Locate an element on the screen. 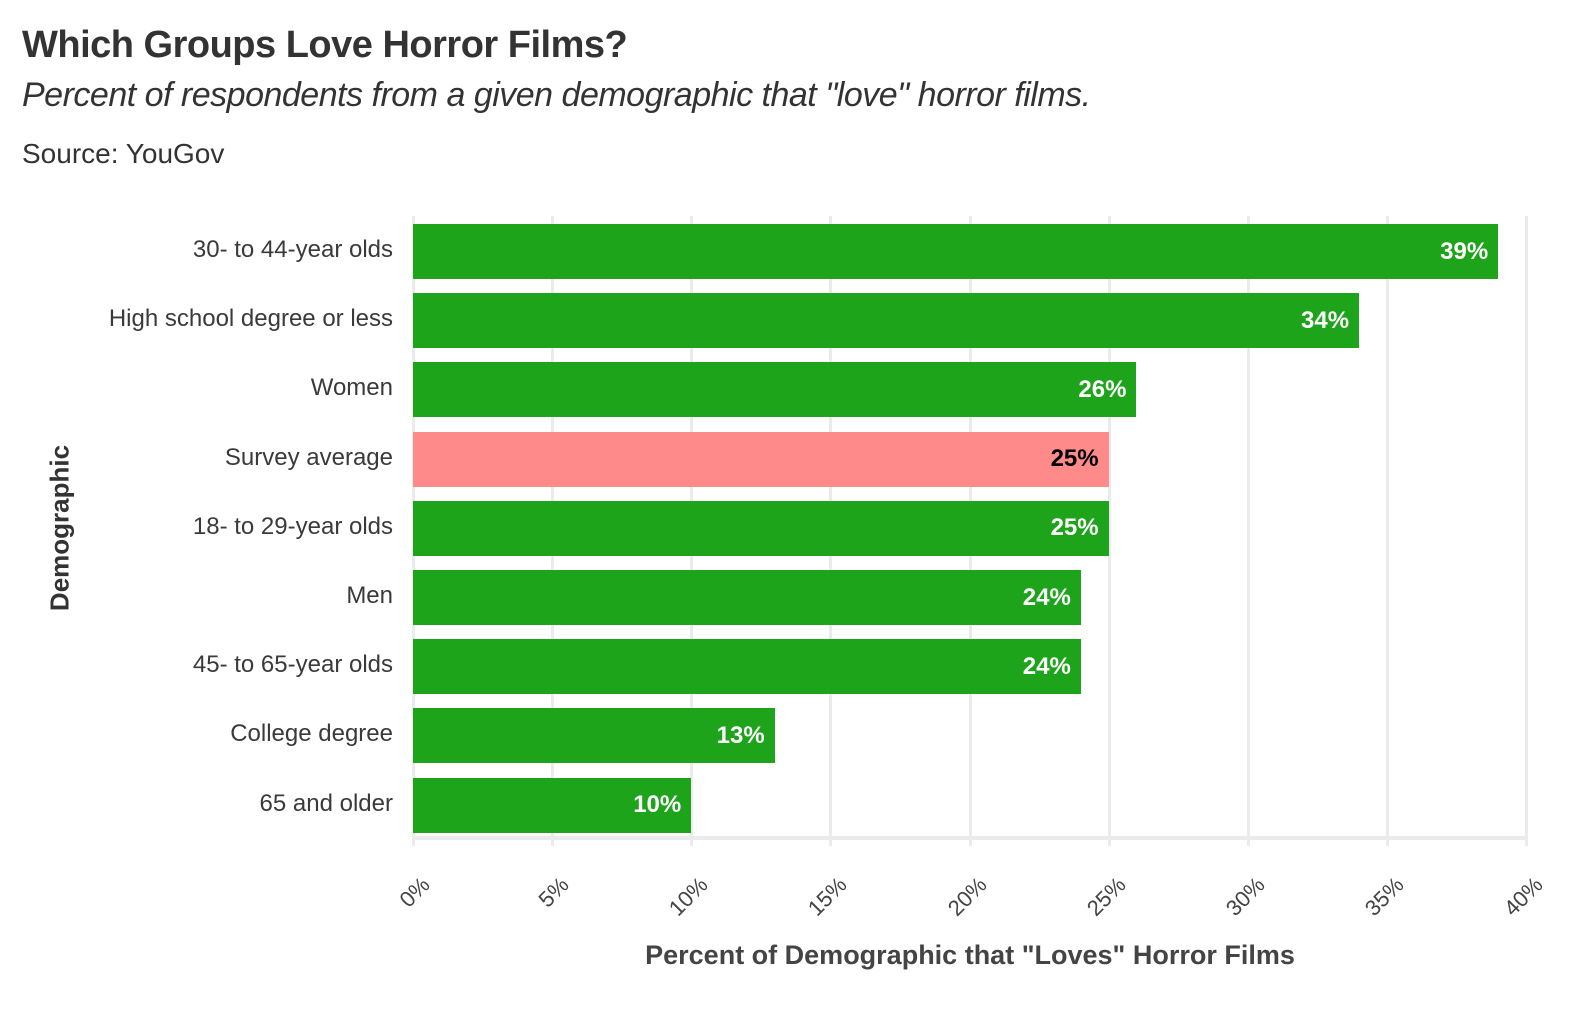 This screenshot has height=1026, width=1592. x-tick-label: 5% is located at coordinates (553, 892).